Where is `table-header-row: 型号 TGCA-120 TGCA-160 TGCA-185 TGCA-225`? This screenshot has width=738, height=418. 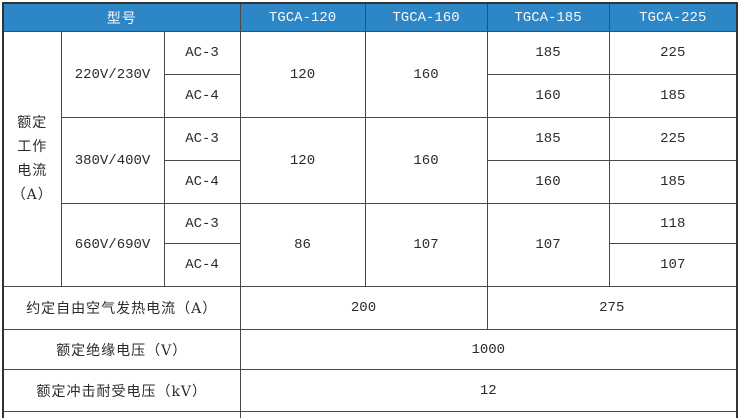
table-header-row: 型号 TGCA-120 TGCA-160 TGCA-185 TGCA-225 is located at coordinates (370, 17).